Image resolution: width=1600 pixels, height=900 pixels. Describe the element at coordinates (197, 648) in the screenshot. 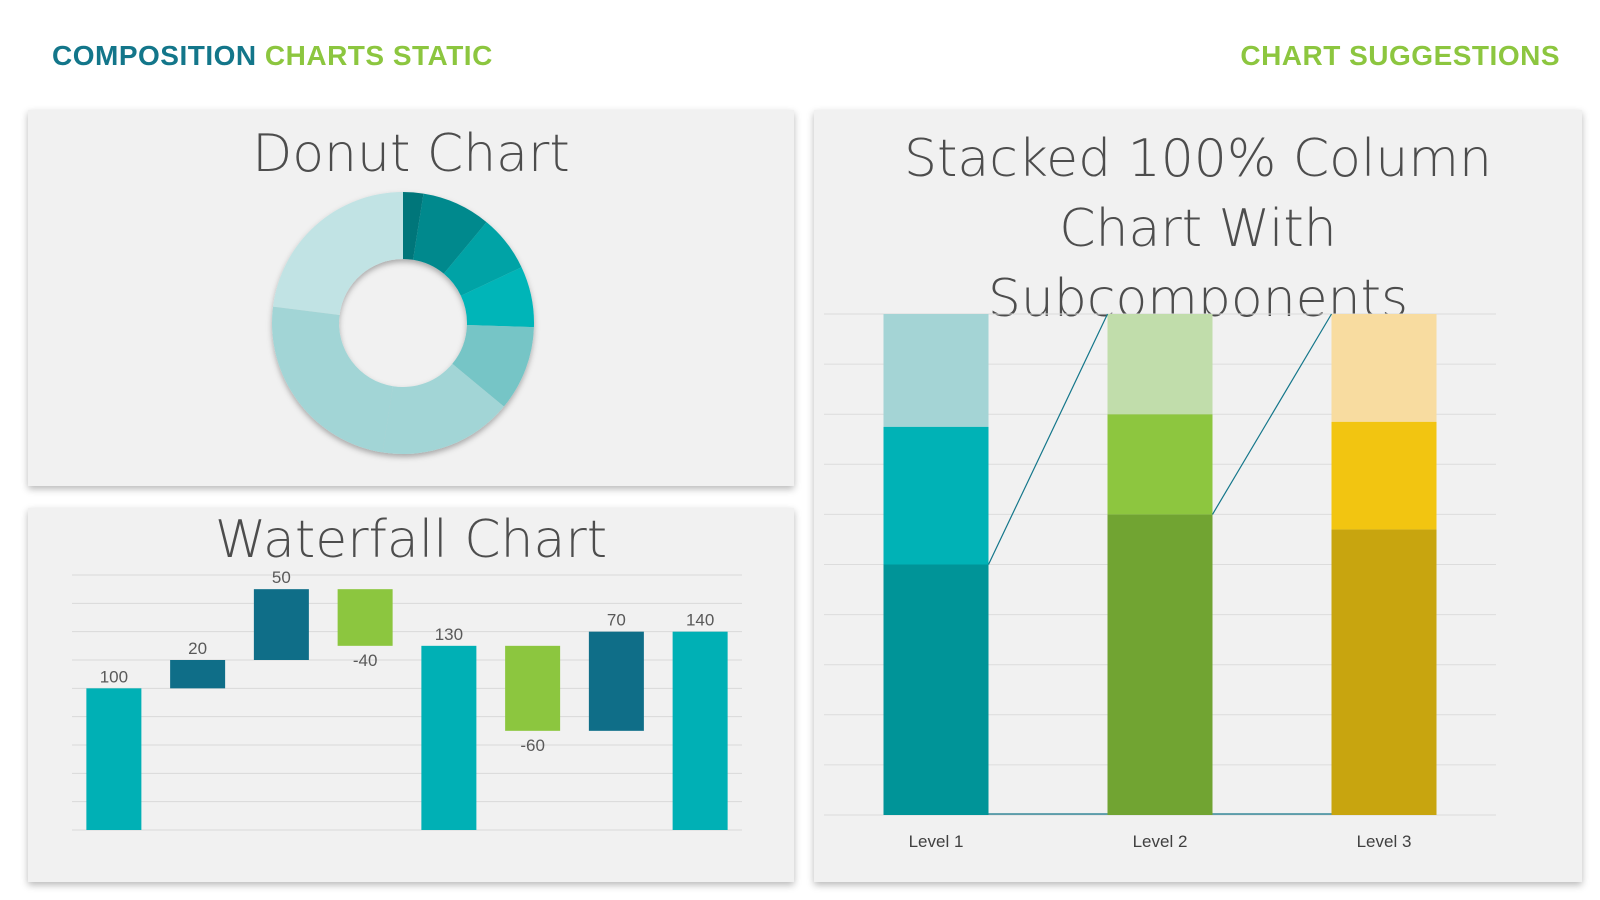

I see `waterfall-data-label: 20` at that location.